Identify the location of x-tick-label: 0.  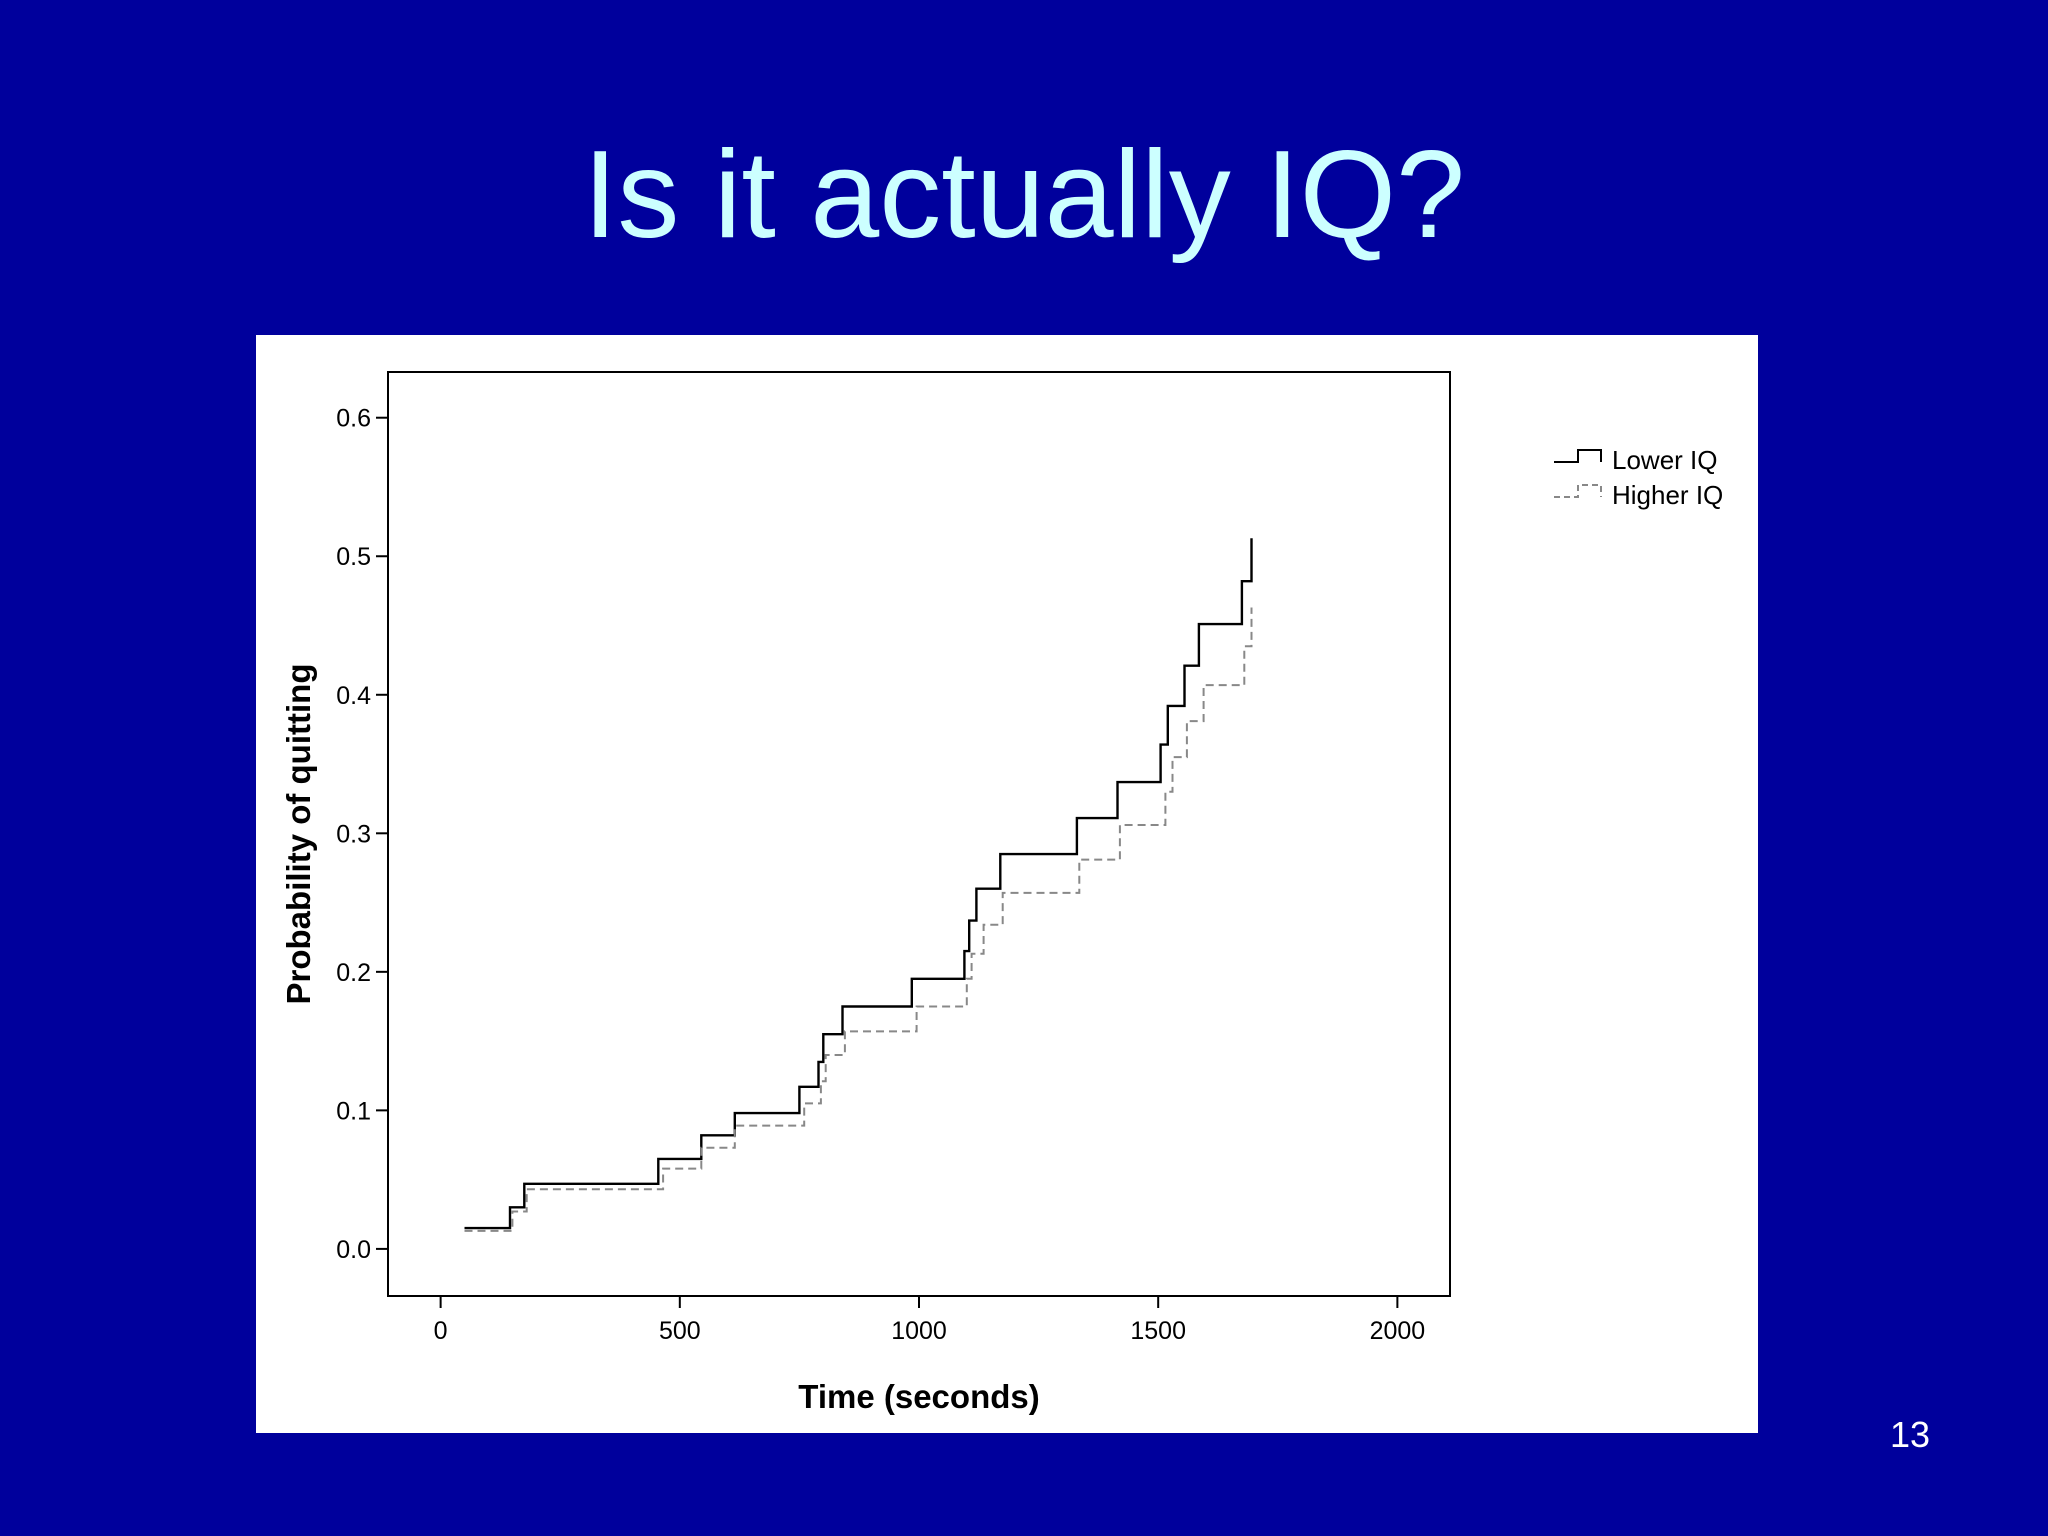
(441, 1331).